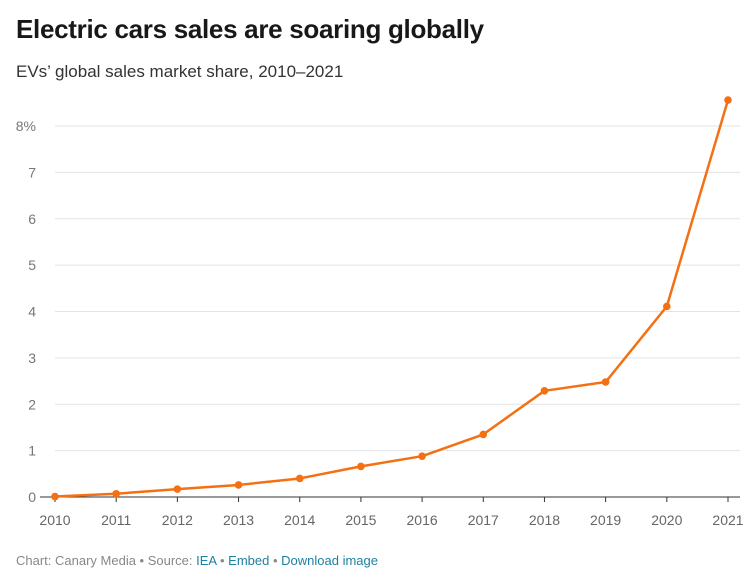  What do you see at coordinates (360, 520) in the screenshot?
I see `x-tick-label: 2015` at bounding box center [360, 520].